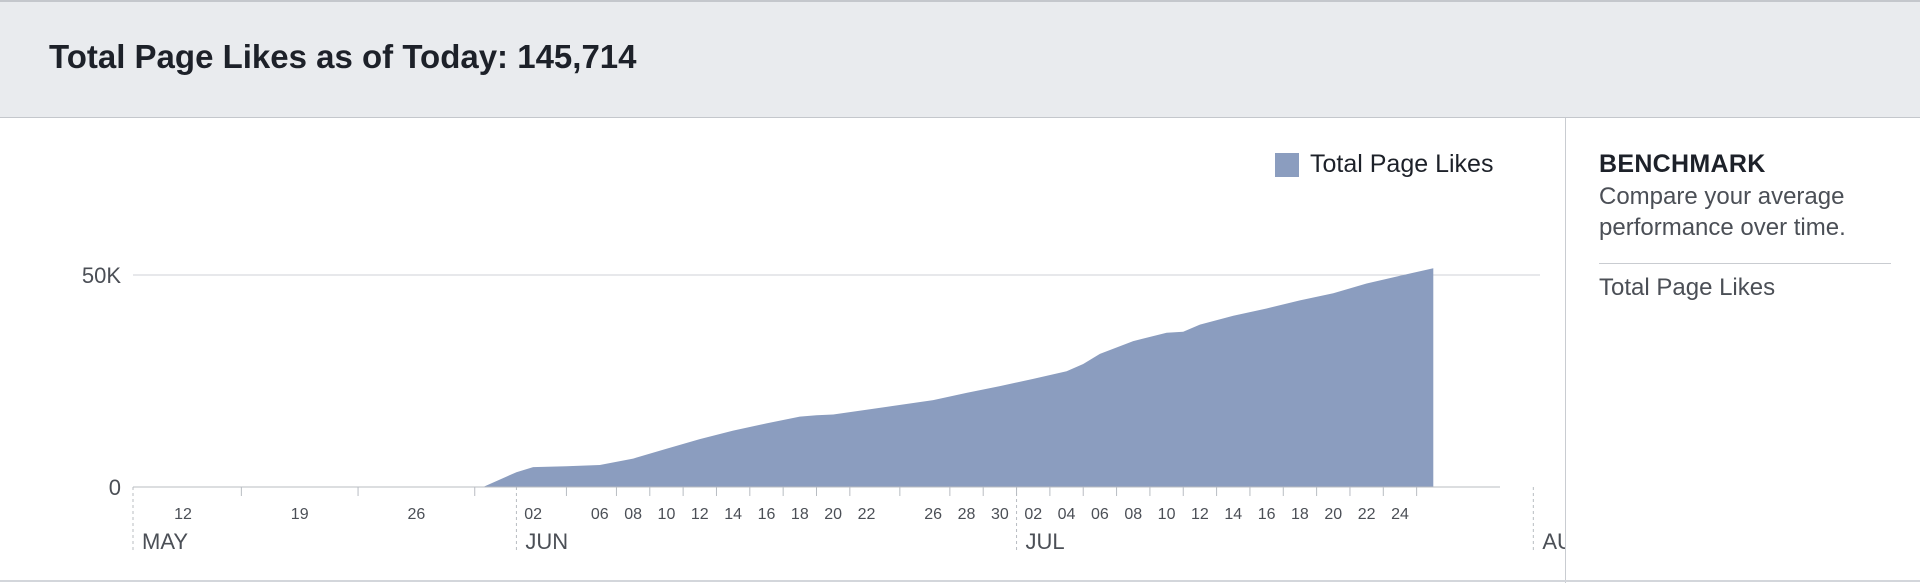 This screenshot has width=1920, height=583. I want to click on month-label: AUG, so click(1553, 541).